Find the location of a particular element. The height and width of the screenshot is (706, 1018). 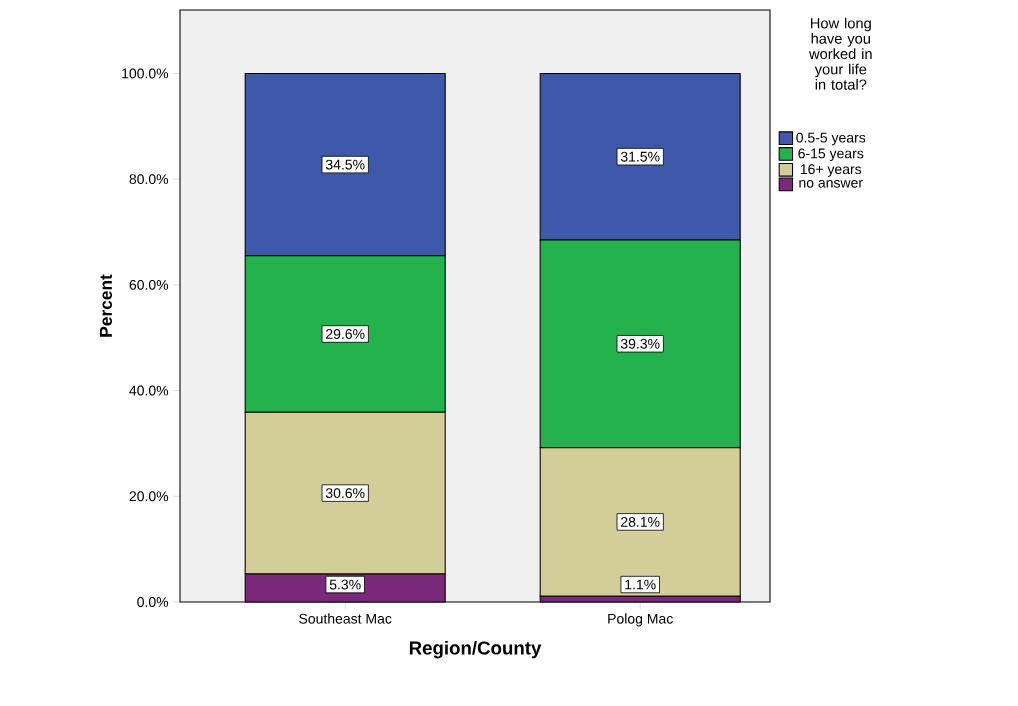

x-tick-label: Southeast Mac is located at coordinates (345, 618).